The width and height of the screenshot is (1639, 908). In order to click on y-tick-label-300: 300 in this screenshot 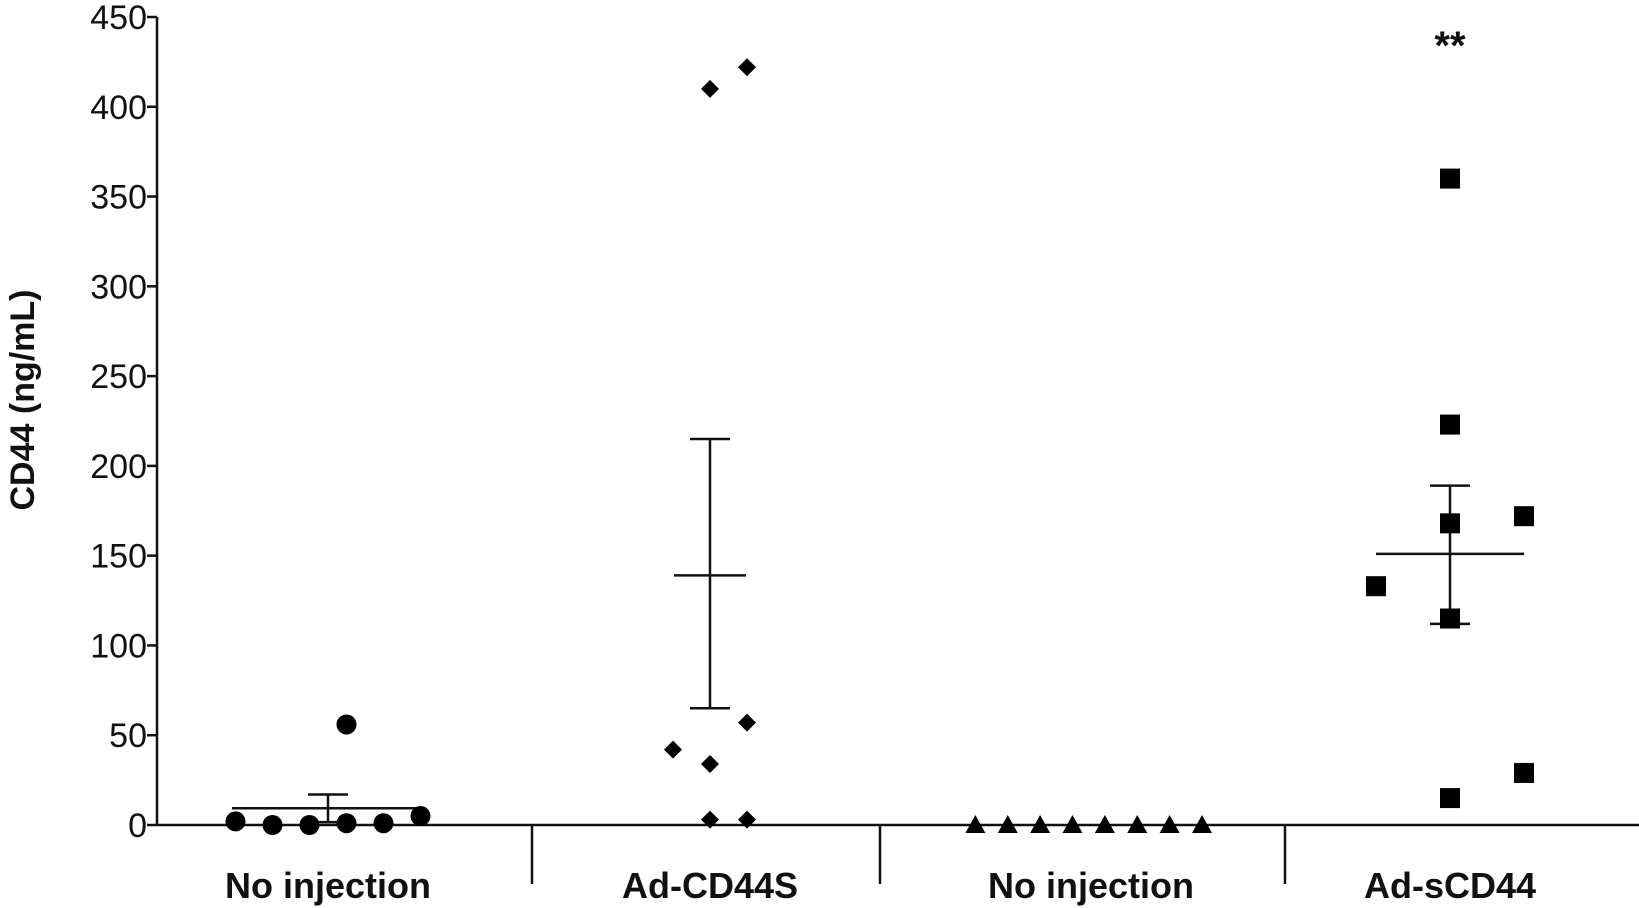, I will do `click(118, 287)`.